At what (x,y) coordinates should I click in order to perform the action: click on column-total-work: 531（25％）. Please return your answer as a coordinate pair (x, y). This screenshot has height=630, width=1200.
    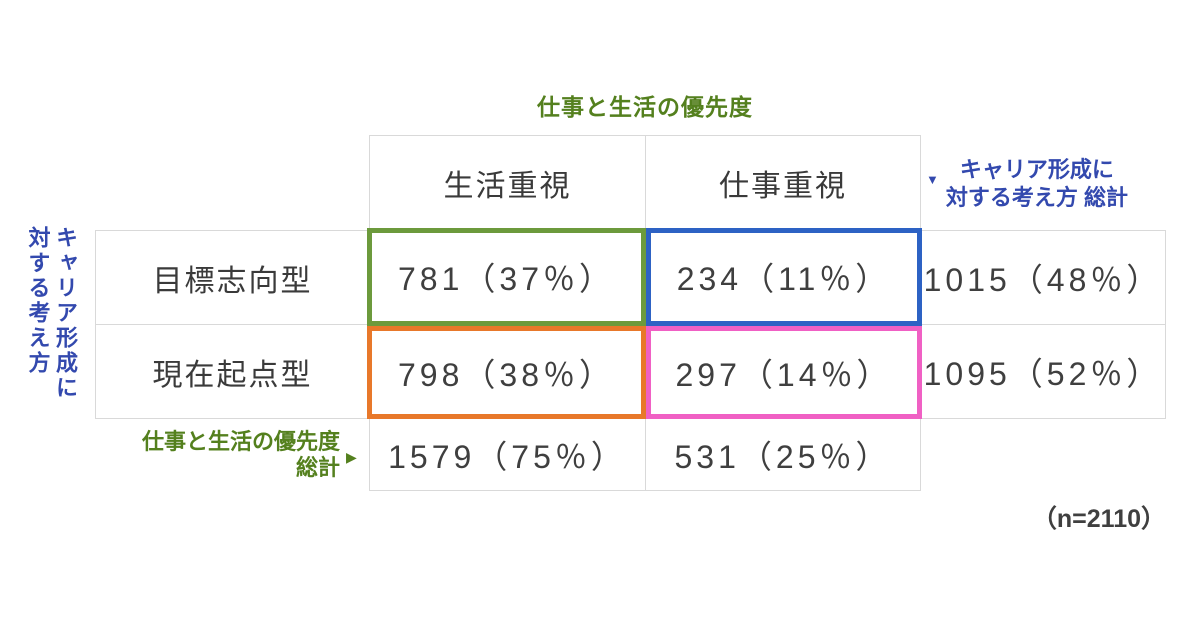
    Looking at the image, I should click on (783, 454).